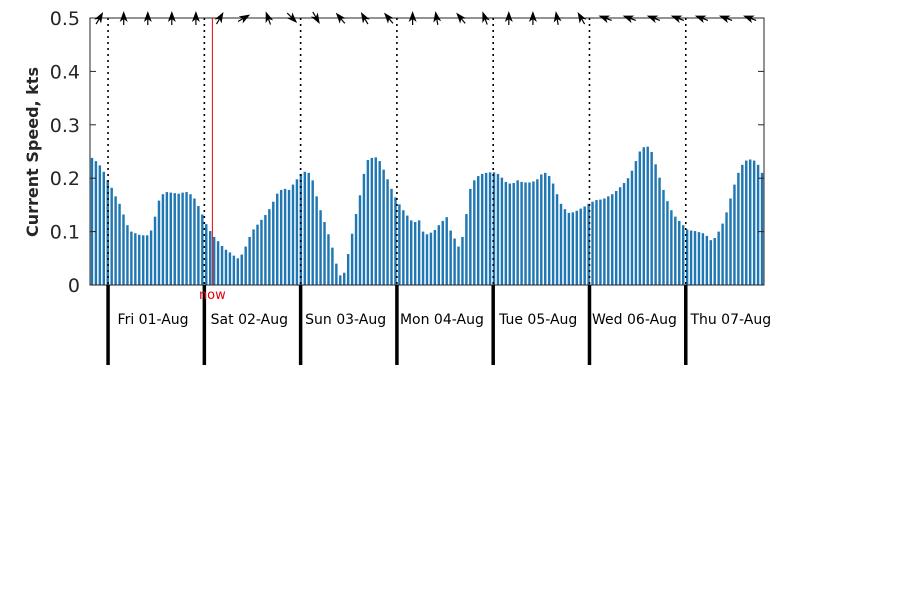  Describe the element at coordinates (65, 179) in the screenshot. I see `y-tick-label: 0.2` at that location.